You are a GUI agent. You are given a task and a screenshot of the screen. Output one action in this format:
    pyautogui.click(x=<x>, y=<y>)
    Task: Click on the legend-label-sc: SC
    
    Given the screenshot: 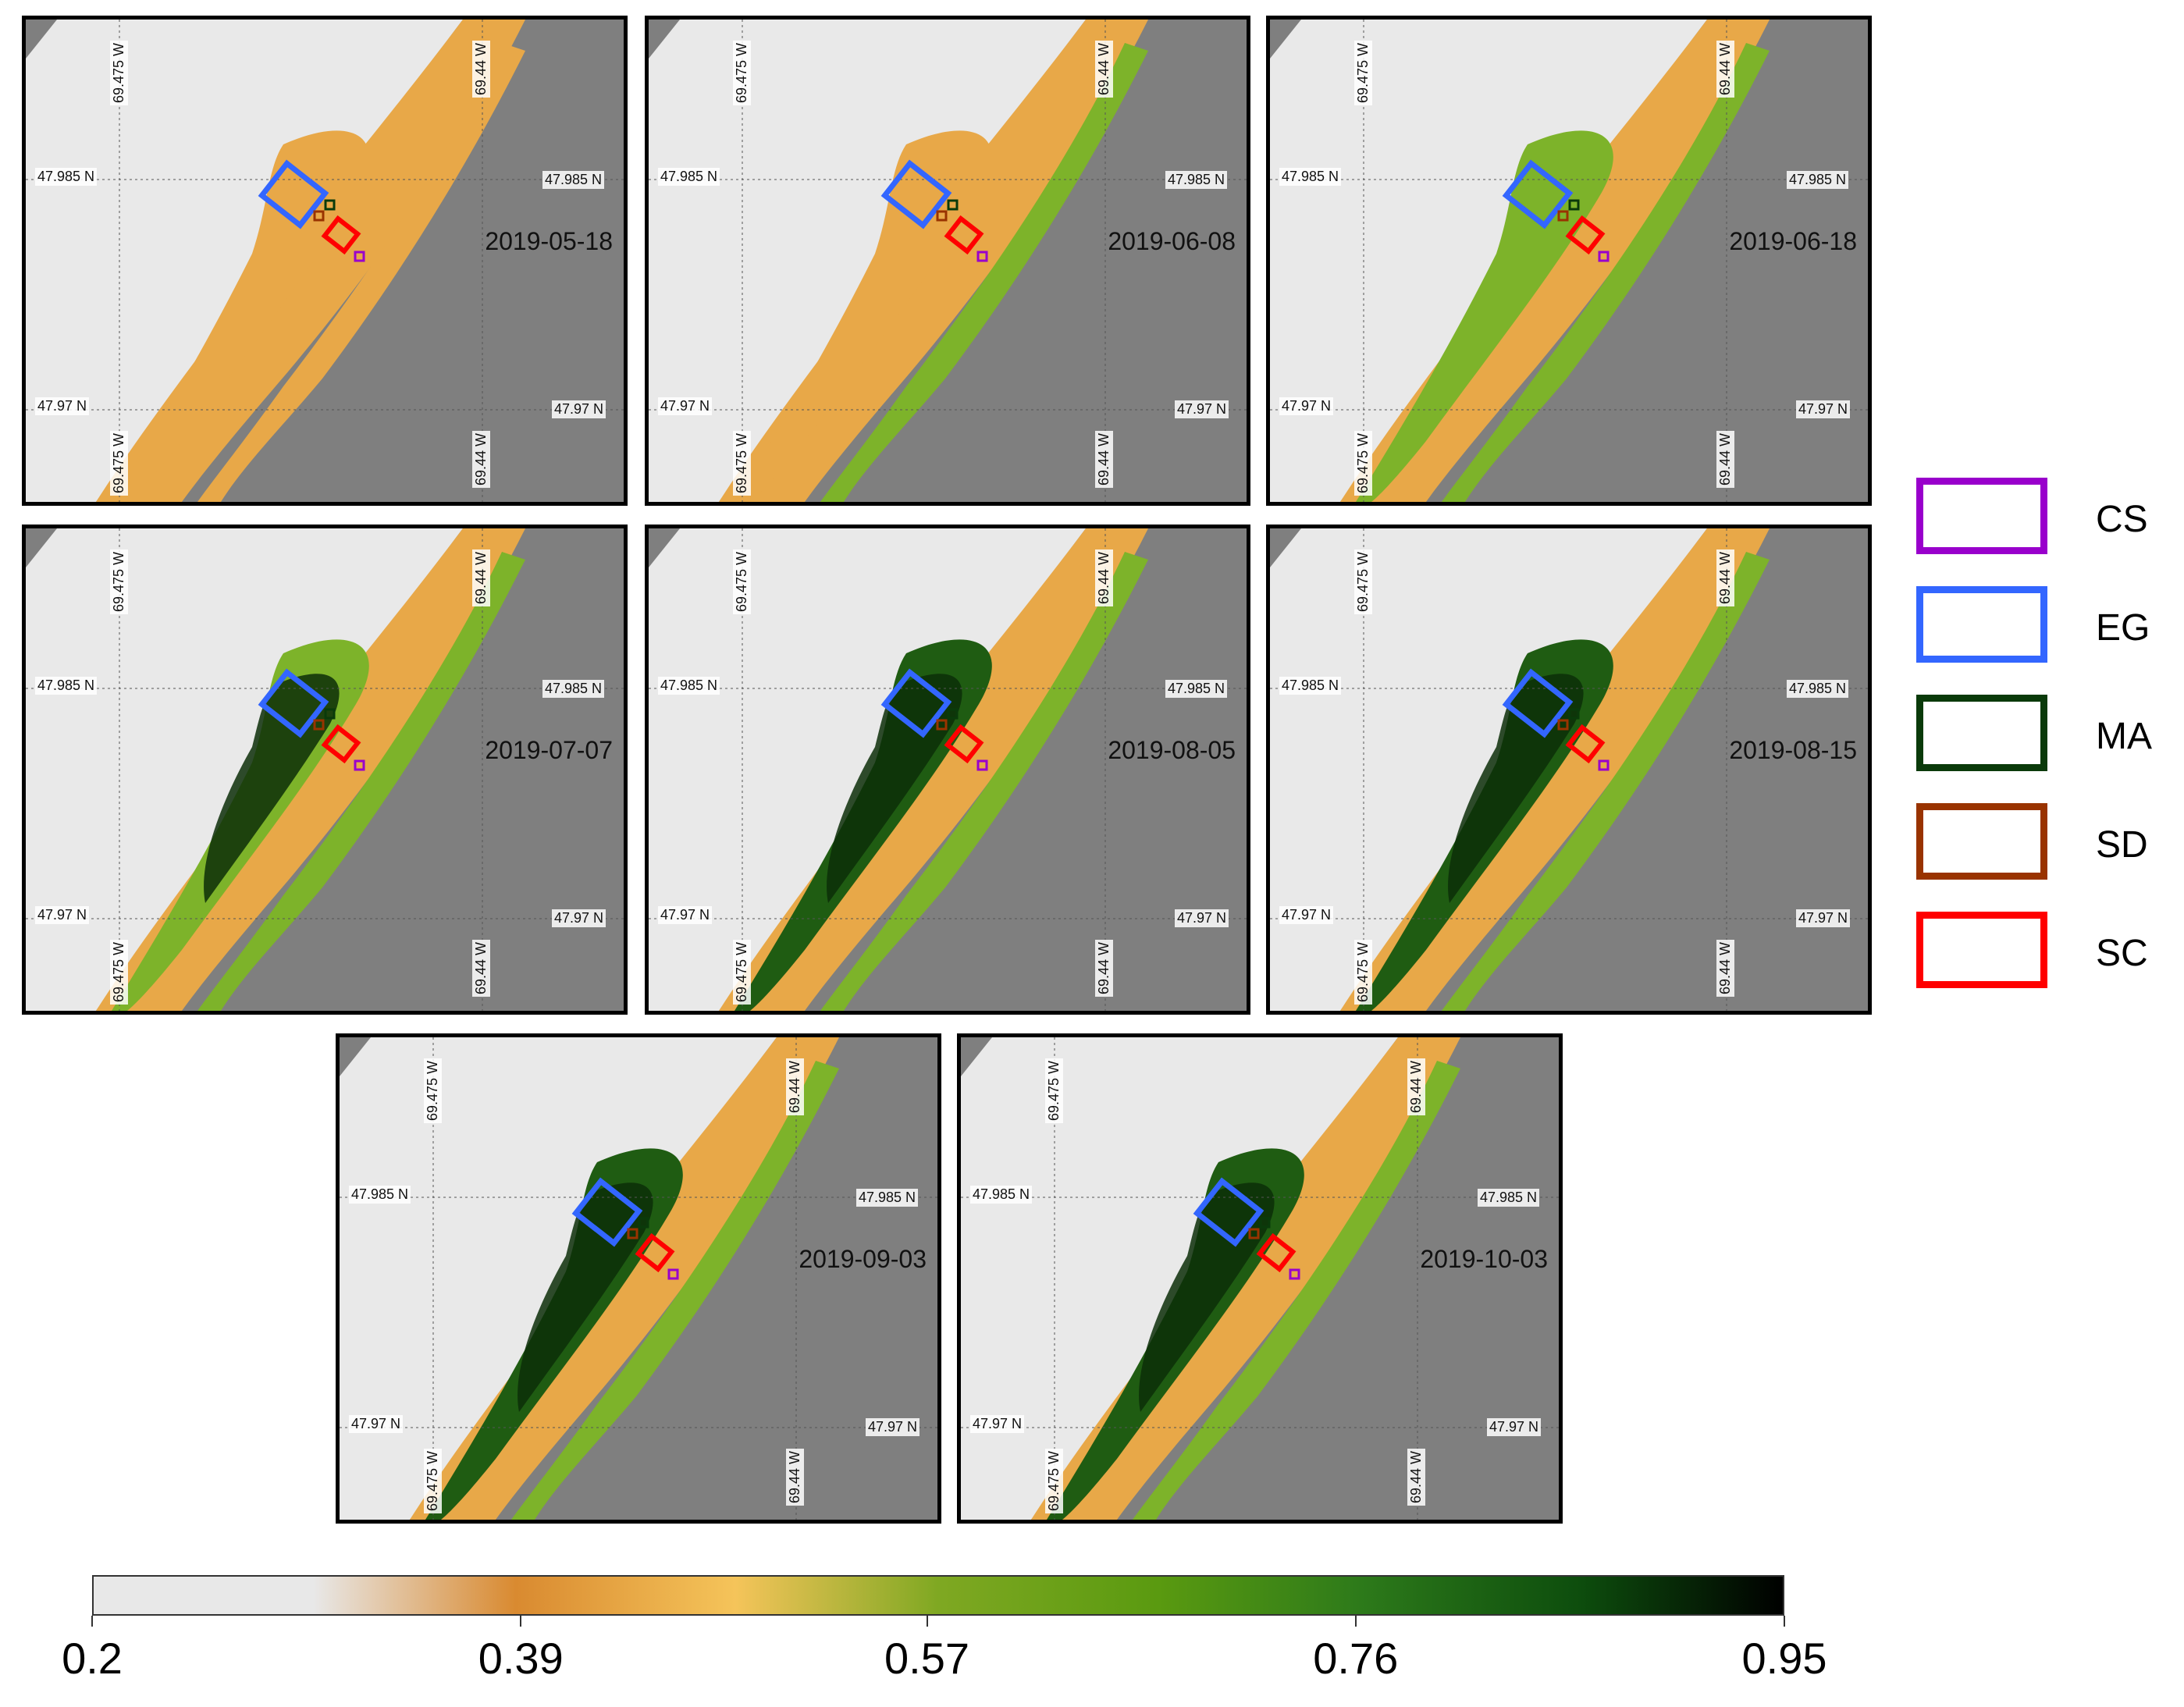 What is the action you would take?
    pyautogui.click(x=2122, y=953)
    